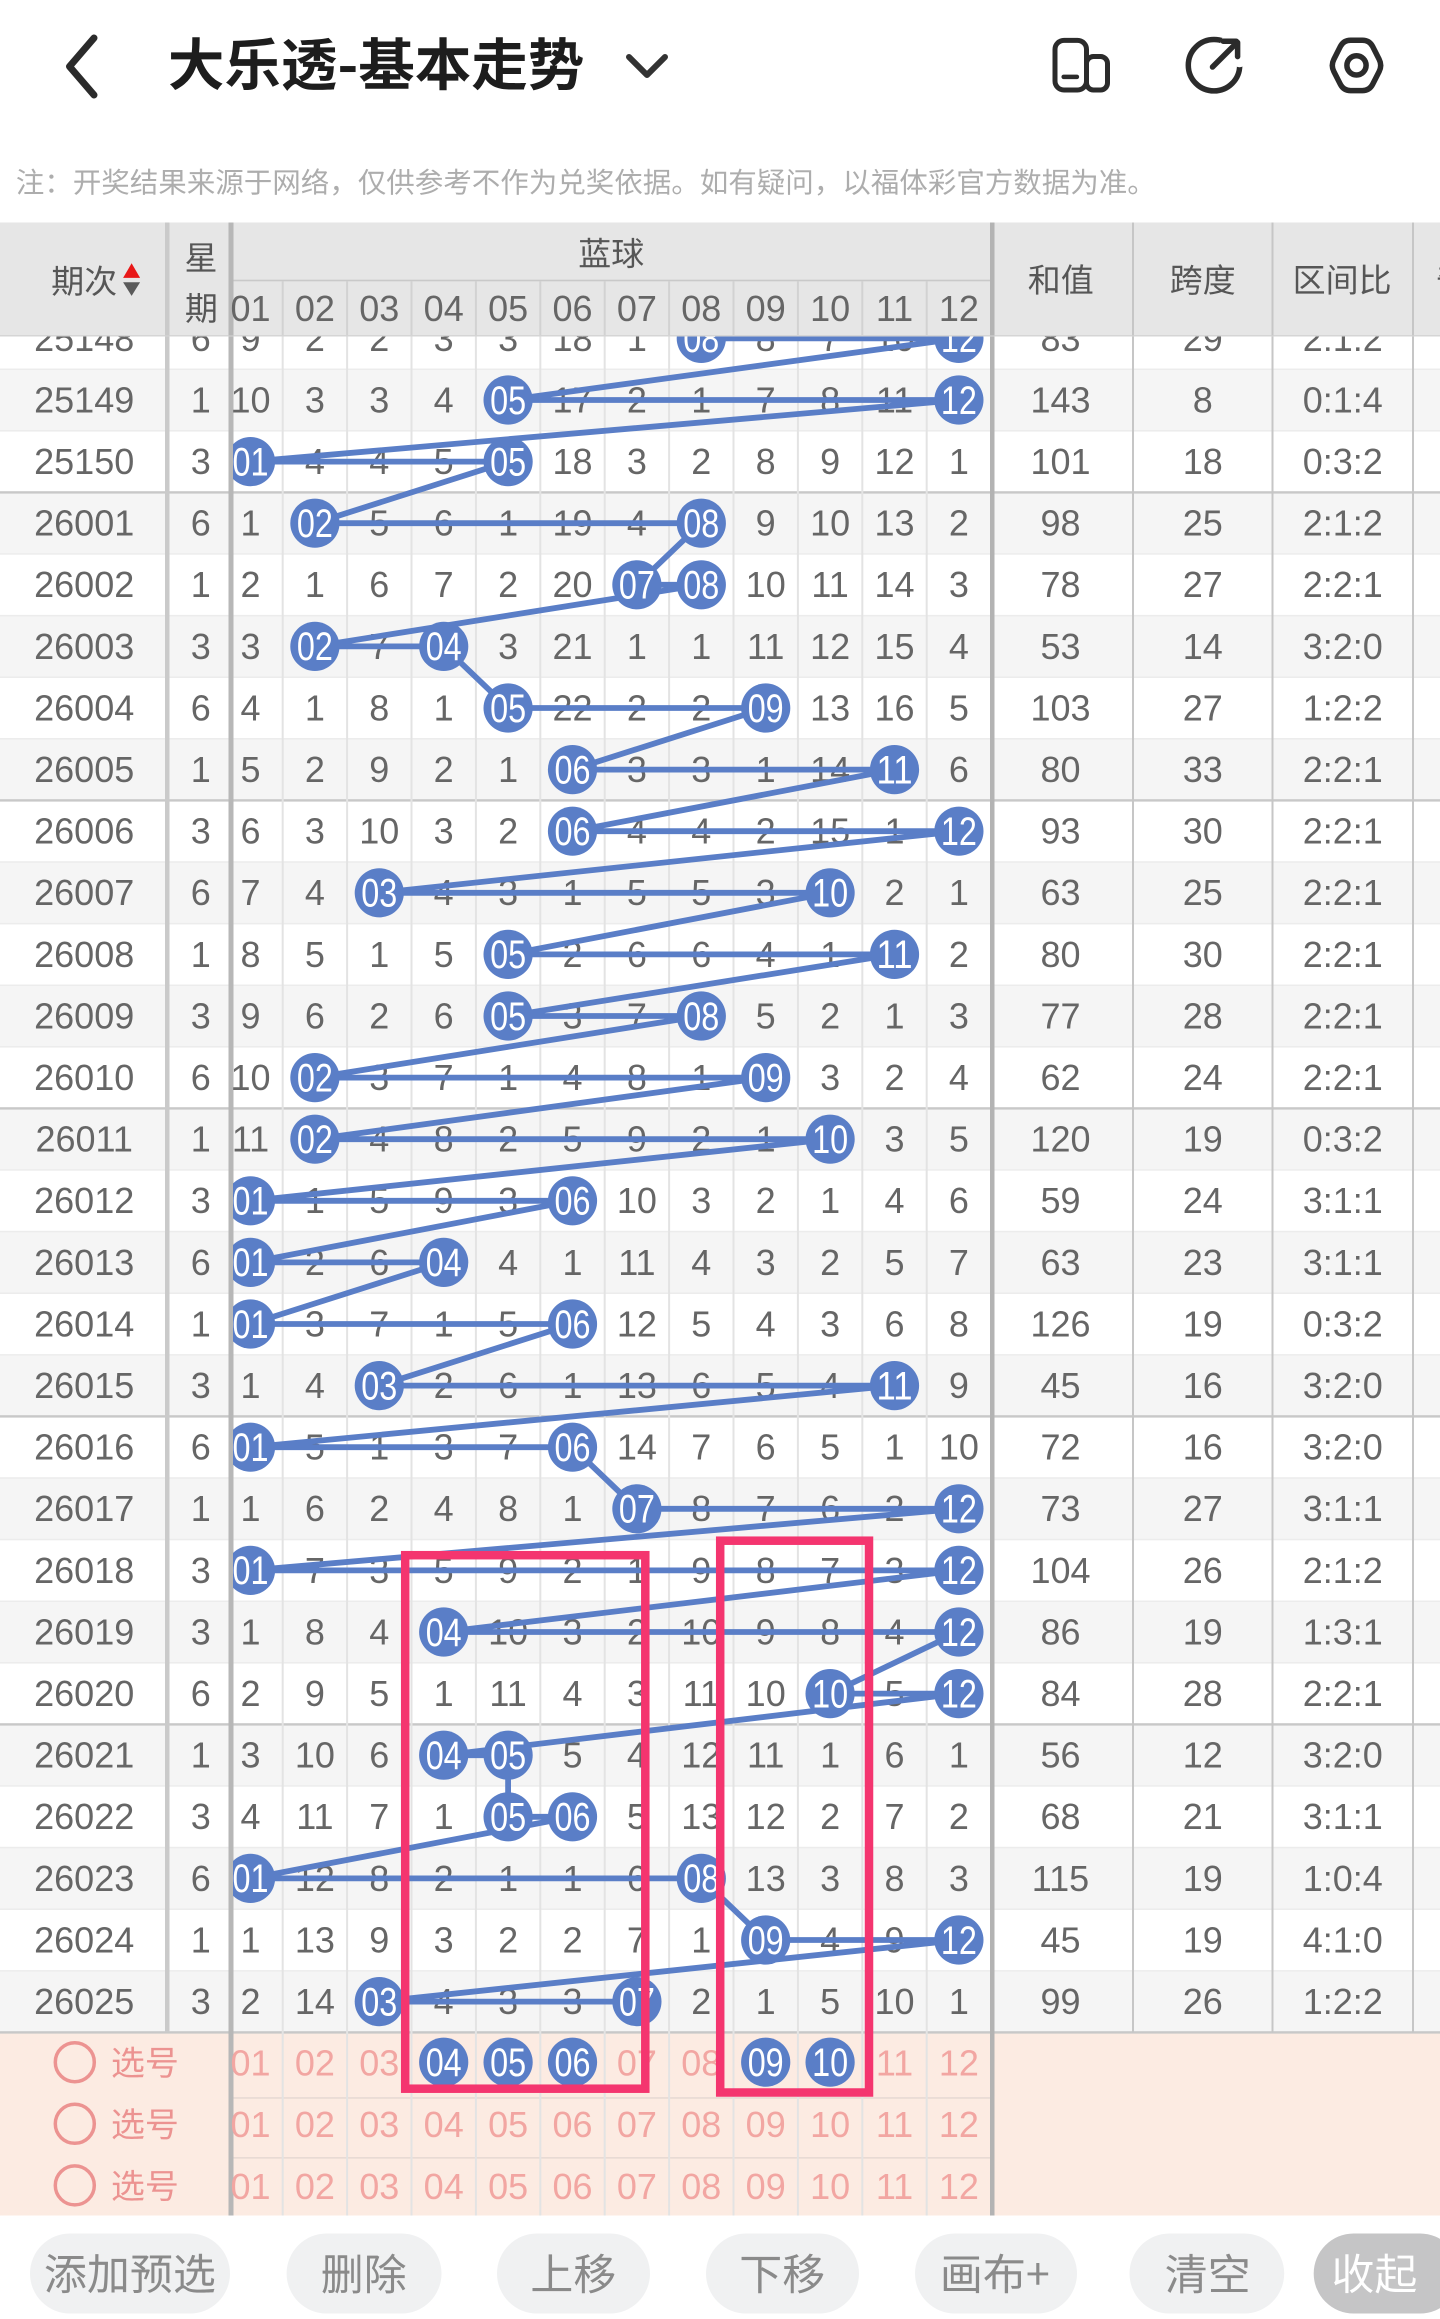 The image size is (1440, 2319). Describe the element at coordinates (1060, 707) in the screenshot. I see `svg-text: 103` at that location.